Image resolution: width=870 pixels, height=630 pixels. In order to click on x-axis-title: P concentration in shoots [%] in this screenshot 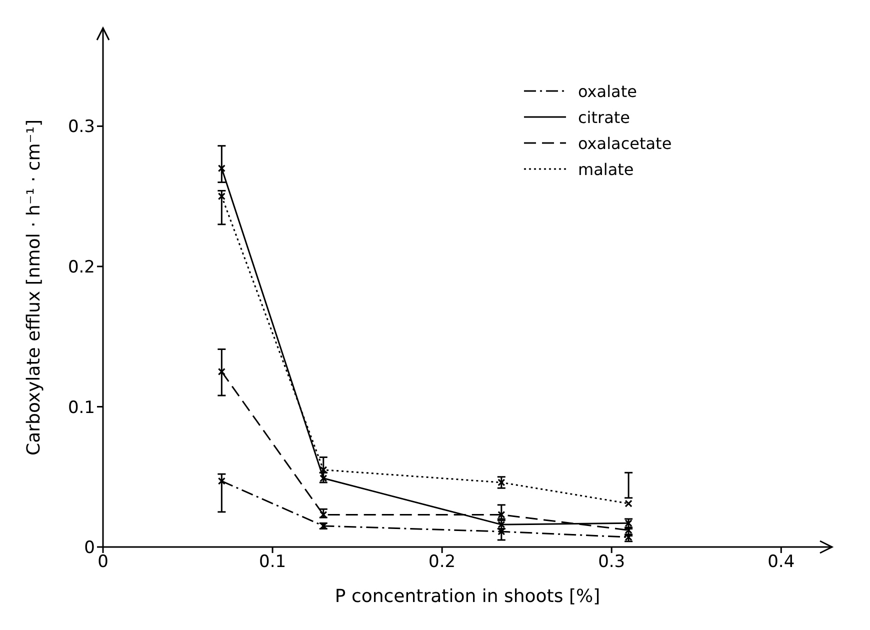, I will do `click(467, 596)`.